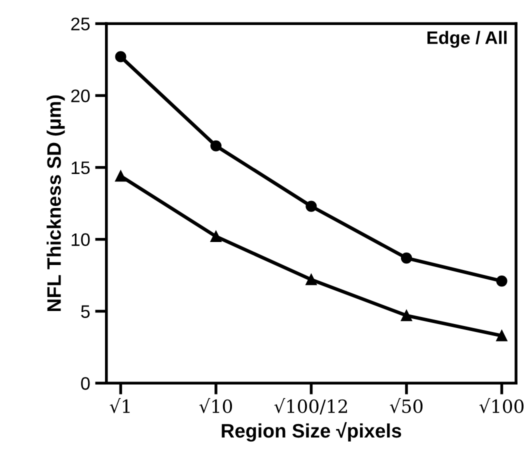 This screenshot has width=532, height=473. I want to click on y-tick-label: 0, so click(85, 383).